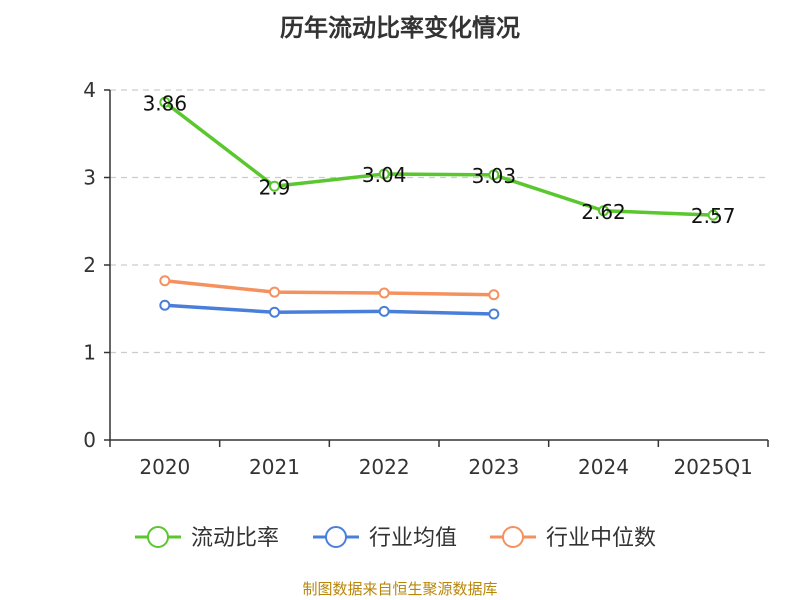  Describe the element at coordinates (89, 440) in the screenshot. I see `y-tick-label: 0` at that location.